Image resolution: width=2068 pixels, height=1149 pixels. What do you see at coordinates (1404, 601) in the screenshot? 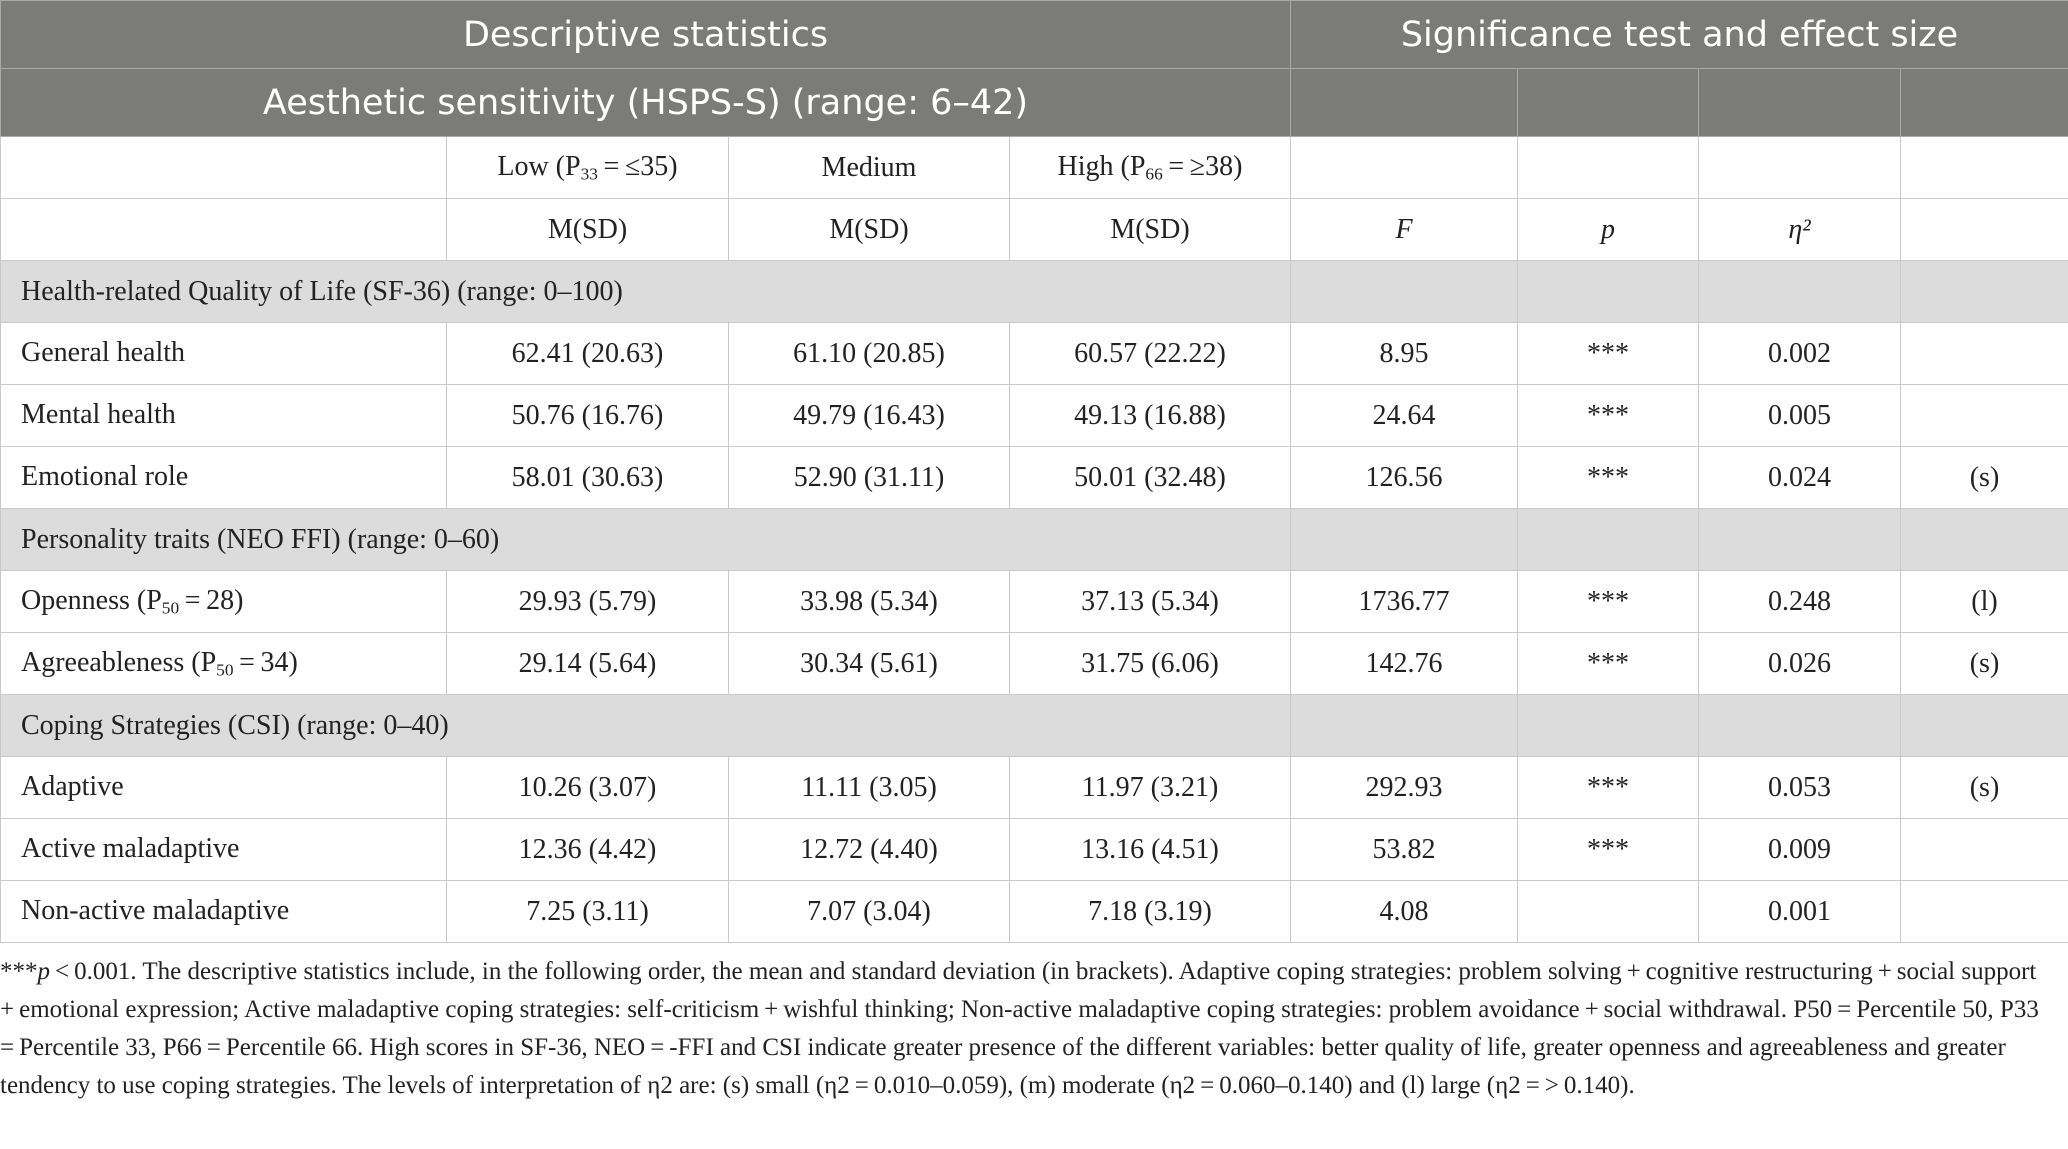
I see `cell-f: 1736.77` at bounding box center [1404, 601].